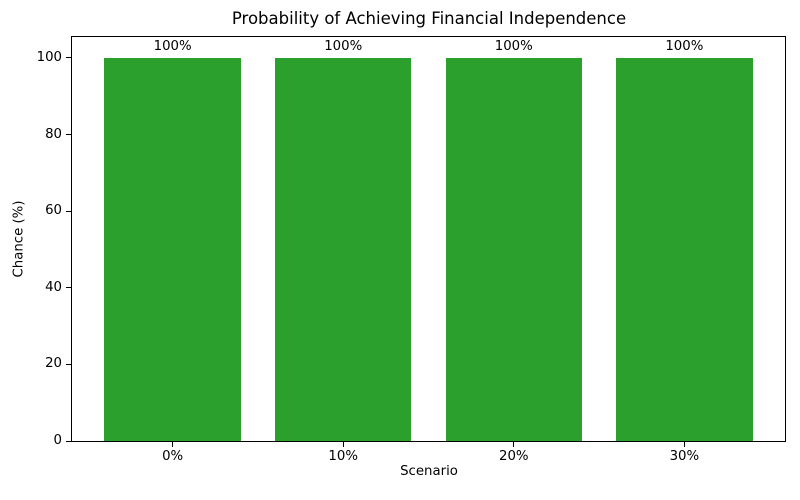 This screenshot has width=800, height=500. Describe the element at coordinates (514, 456) in the screenshot. I see `x-tick-label: 20%` at that location.